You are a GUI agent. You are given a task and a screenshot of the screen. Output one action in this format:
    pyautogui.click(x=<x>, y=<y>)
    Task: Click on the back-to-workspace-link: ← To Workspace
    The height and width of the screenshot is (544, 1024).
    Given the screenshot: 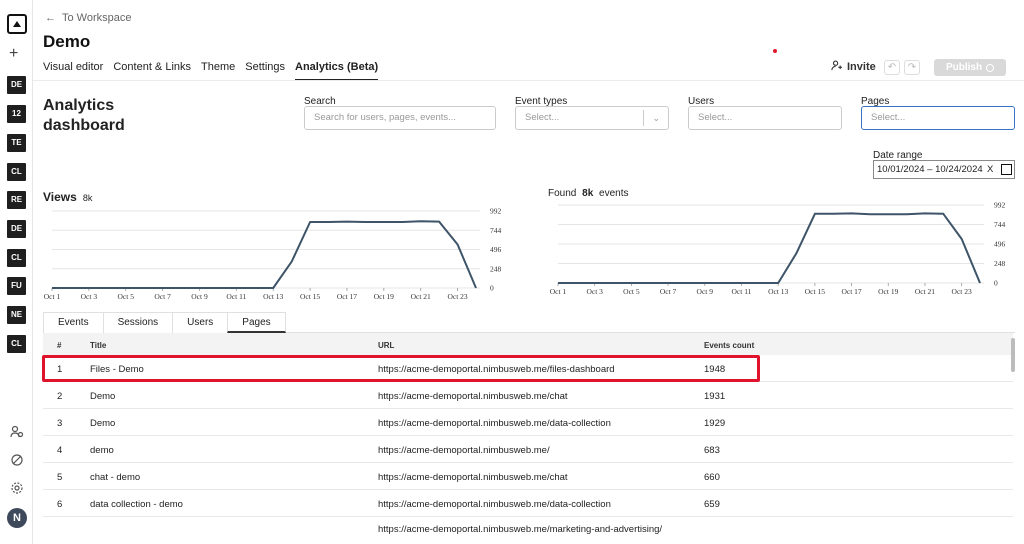 What is the action you would take?
    pyautogui.click(x=88, y=18)
    